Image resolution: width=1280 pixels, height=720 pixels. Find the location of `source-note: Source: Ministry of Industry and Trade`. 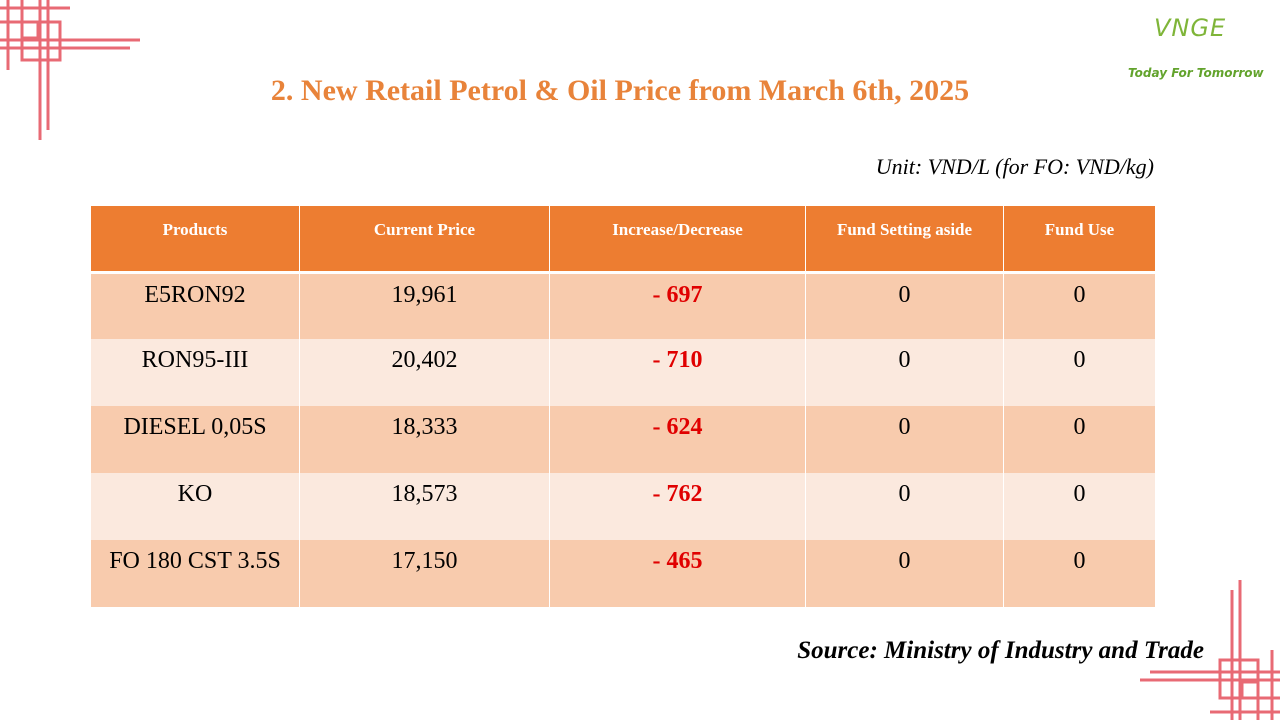

source-note: Source: Ministry of Industry and Trade is located at coordinates (1000, 650).